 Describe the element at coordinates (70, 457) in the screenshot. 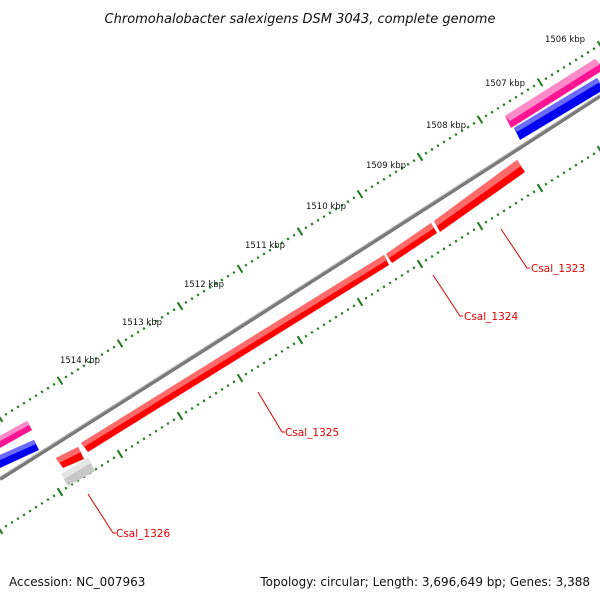

I see `gene-csal-1326-arrow` at that location.